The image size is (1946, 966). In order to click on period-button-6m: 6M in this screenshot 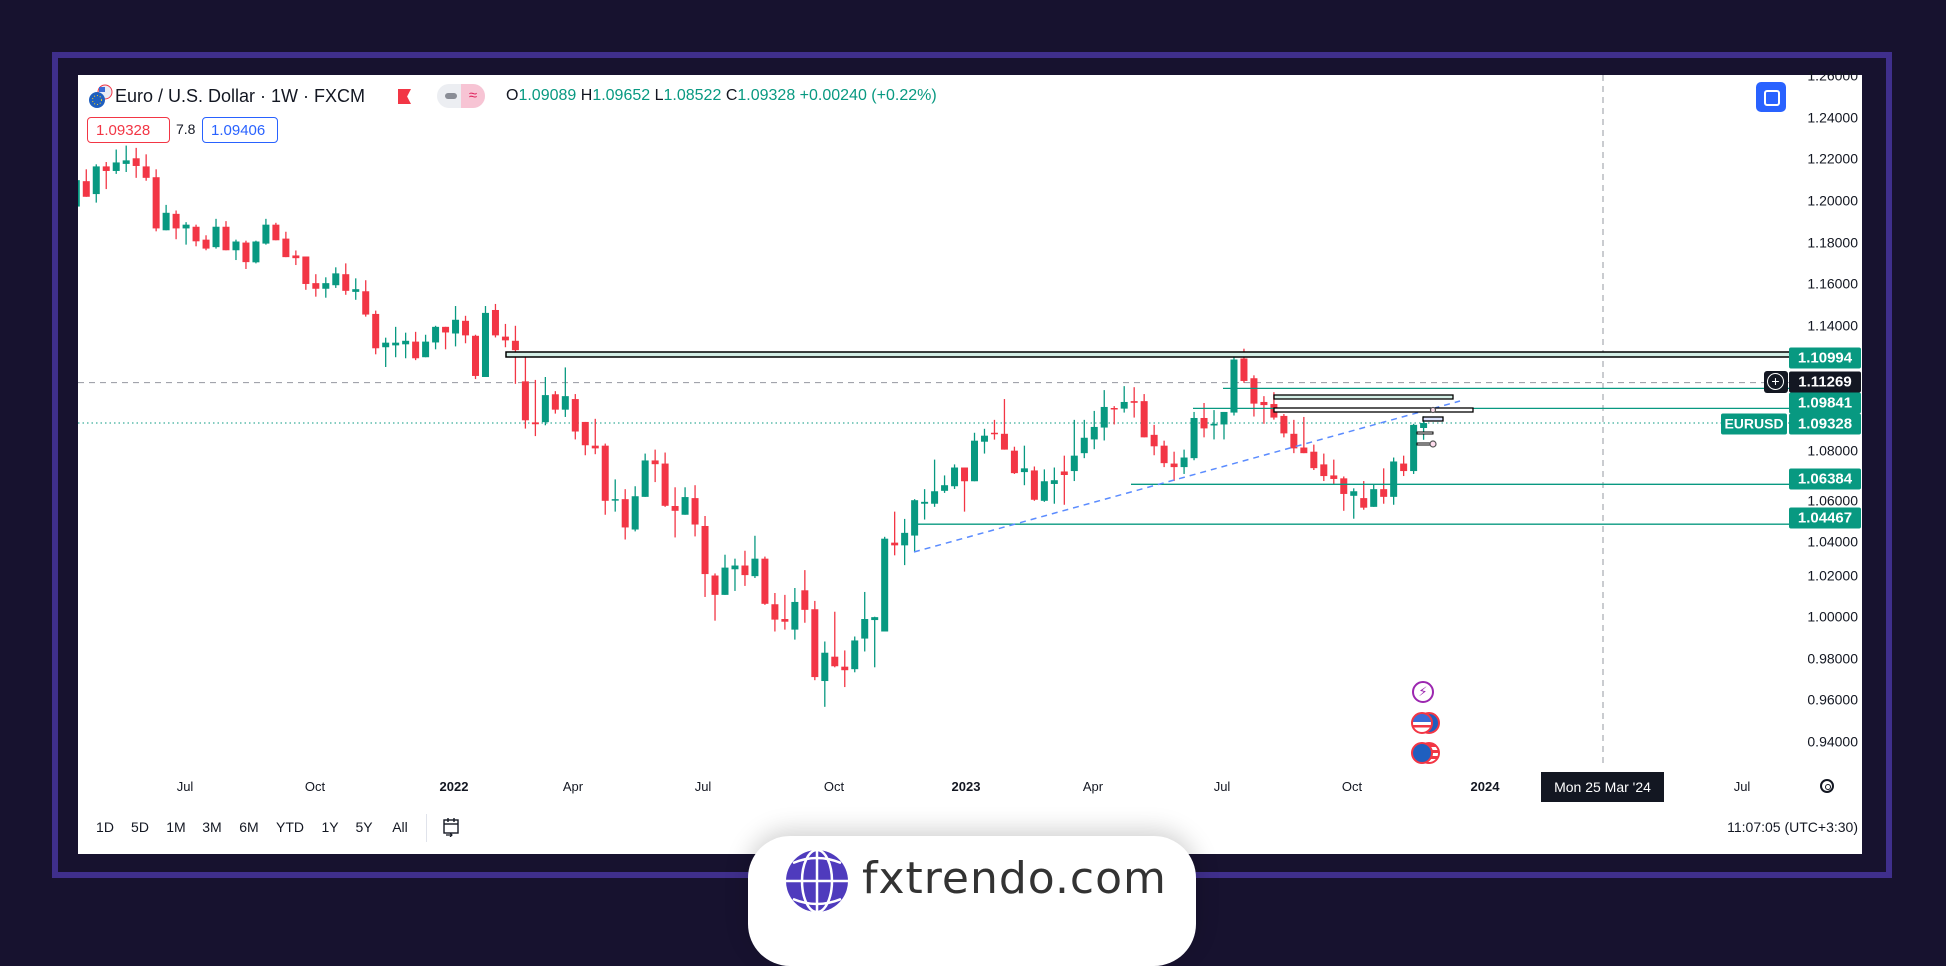, I will do `click(249, 827)`.